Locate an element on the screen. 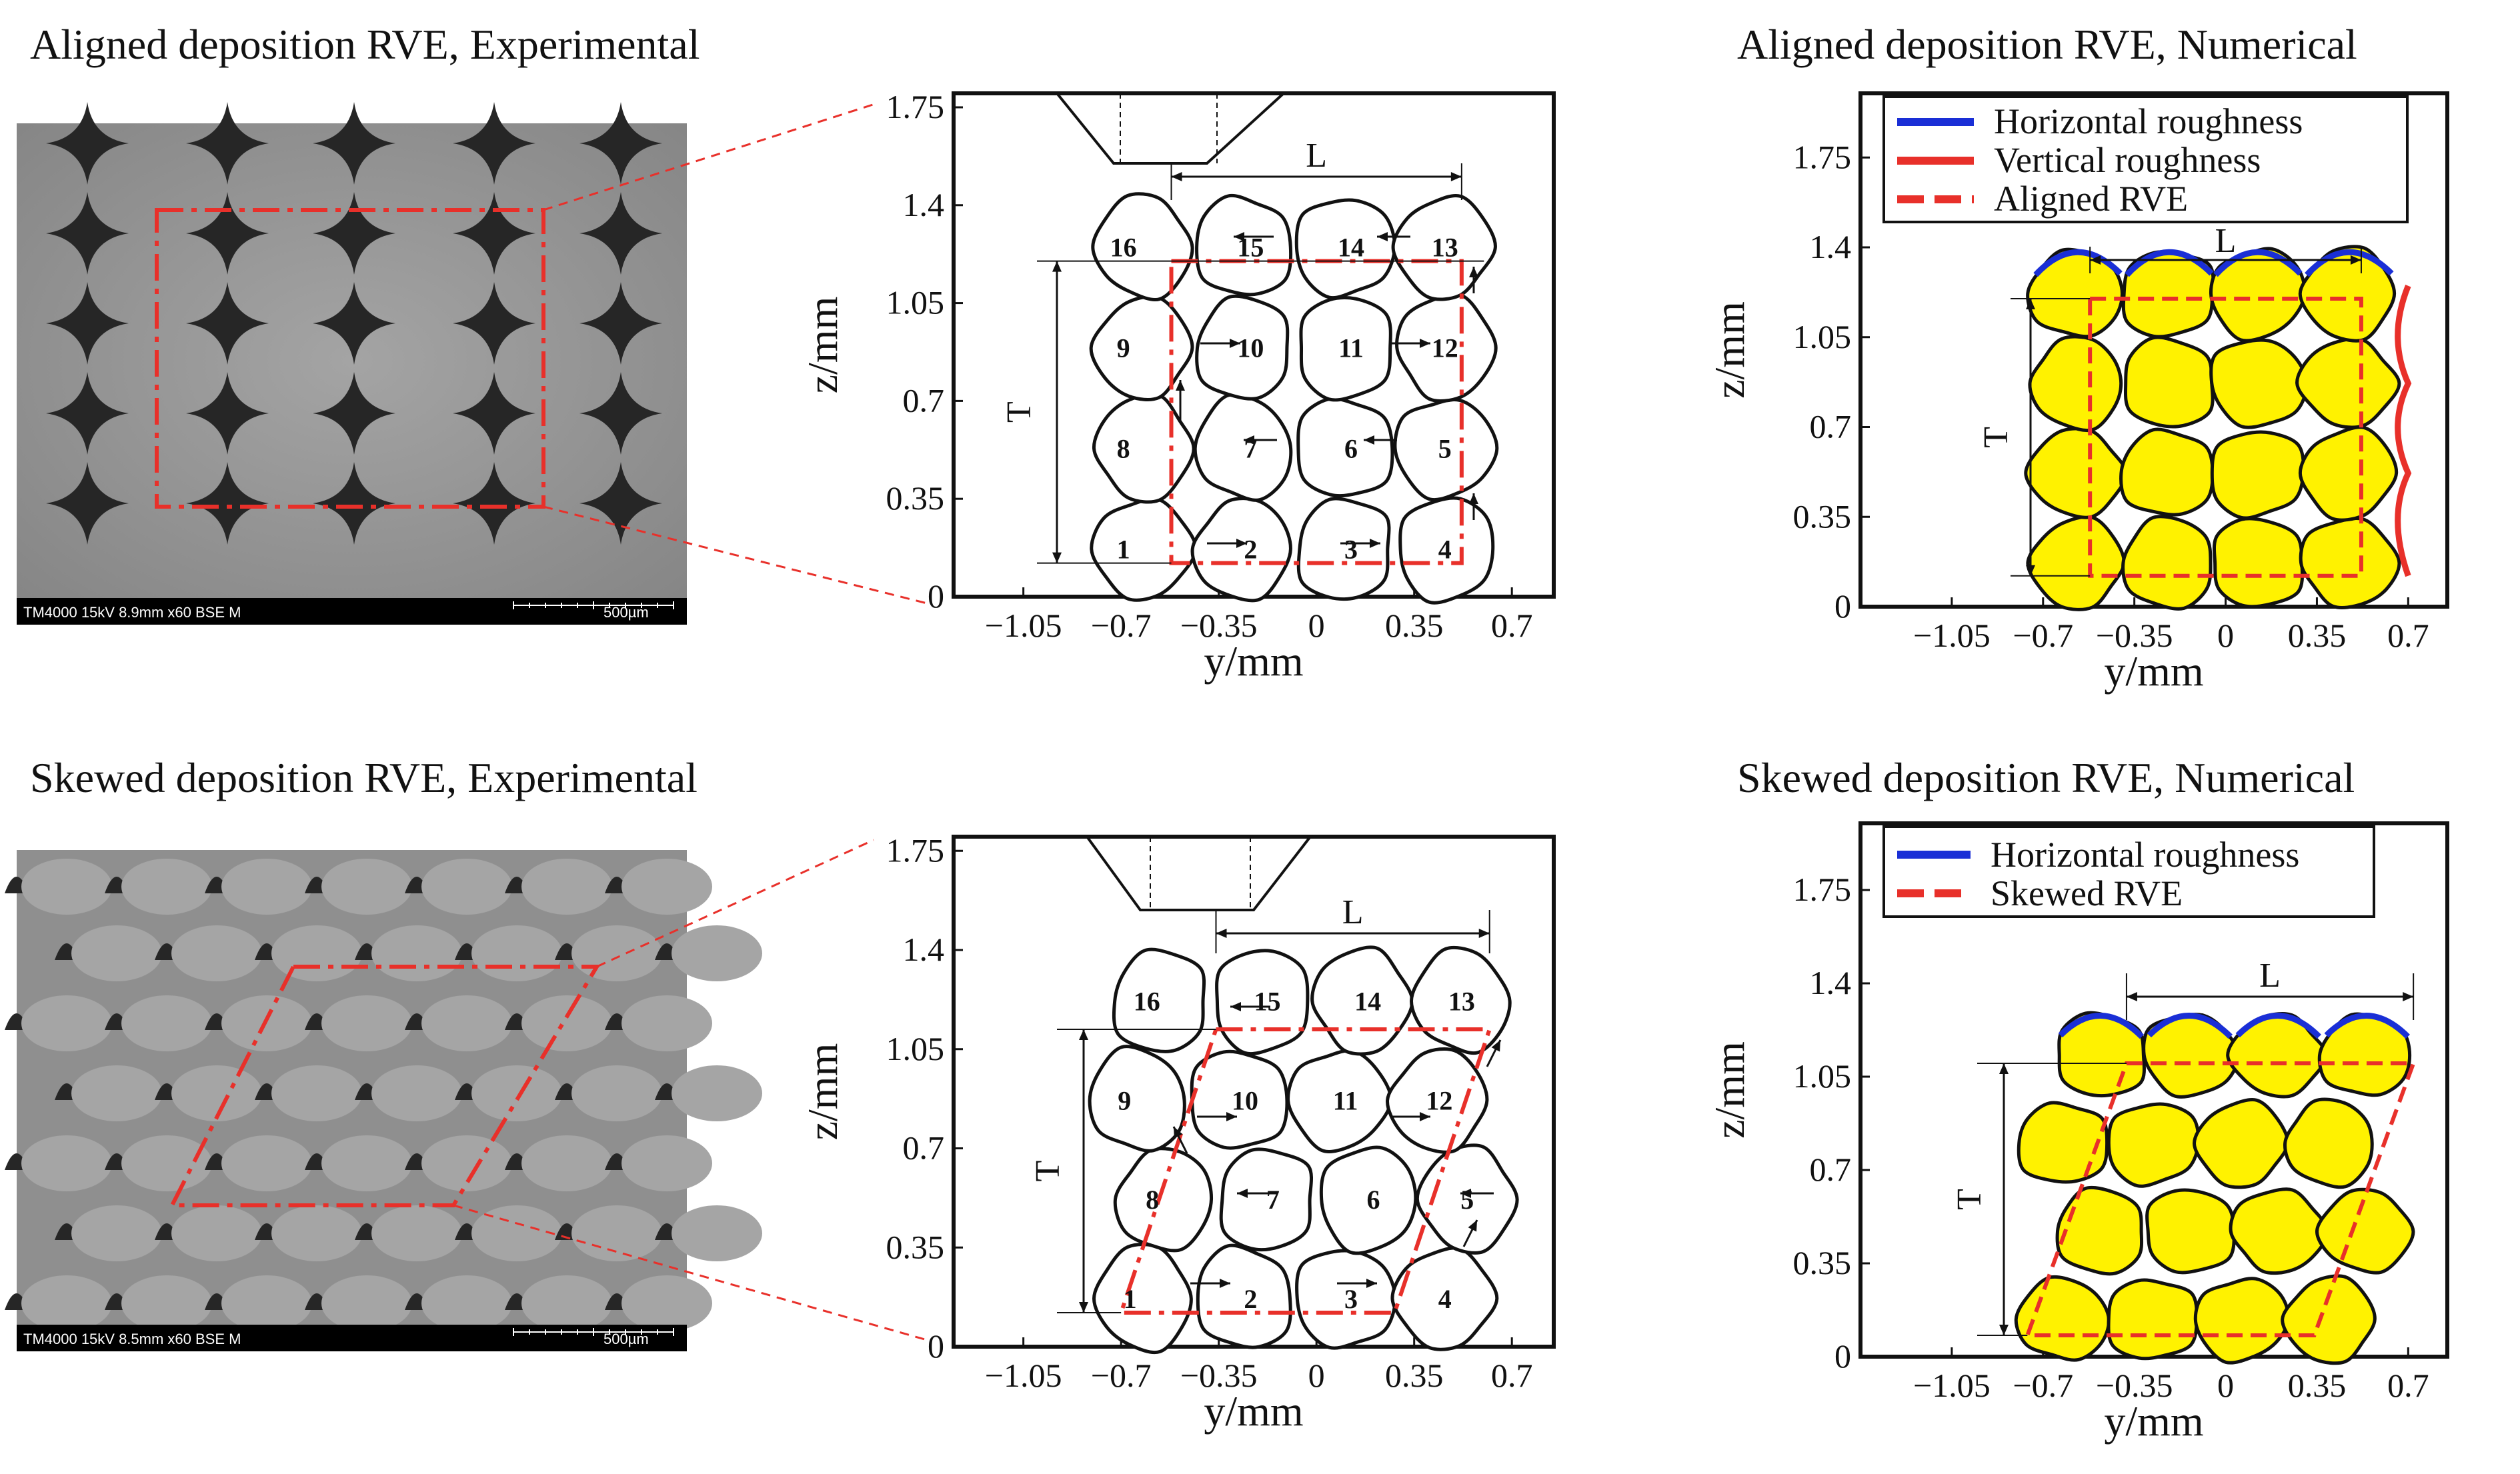  title-skewed-experimental: Skewed deposition RVE, Experimental is located at coordinates (364, 777).